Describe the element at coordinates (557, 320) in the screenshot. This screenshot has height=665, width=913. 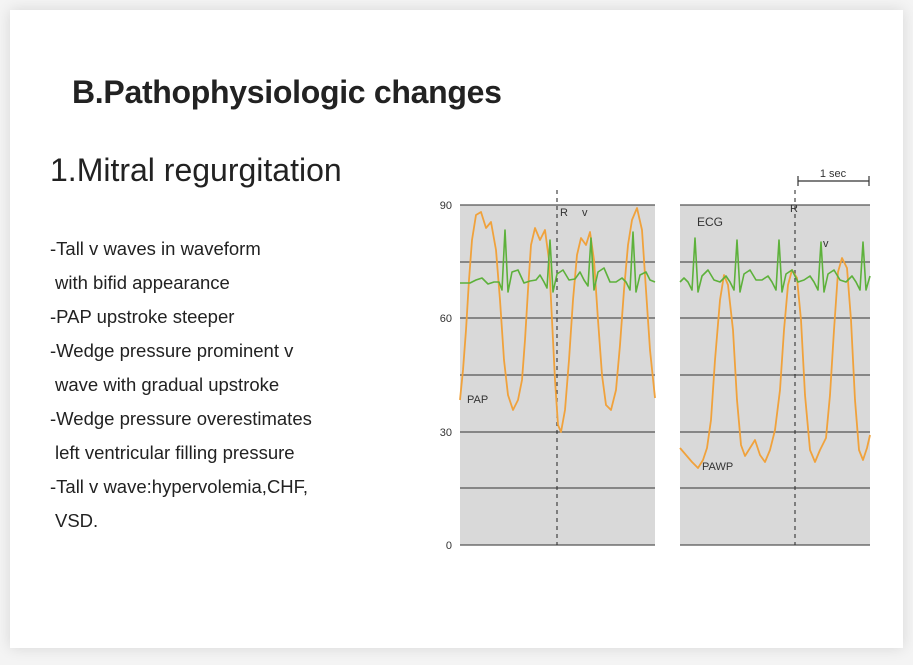
I see `pap-trace` at that location.